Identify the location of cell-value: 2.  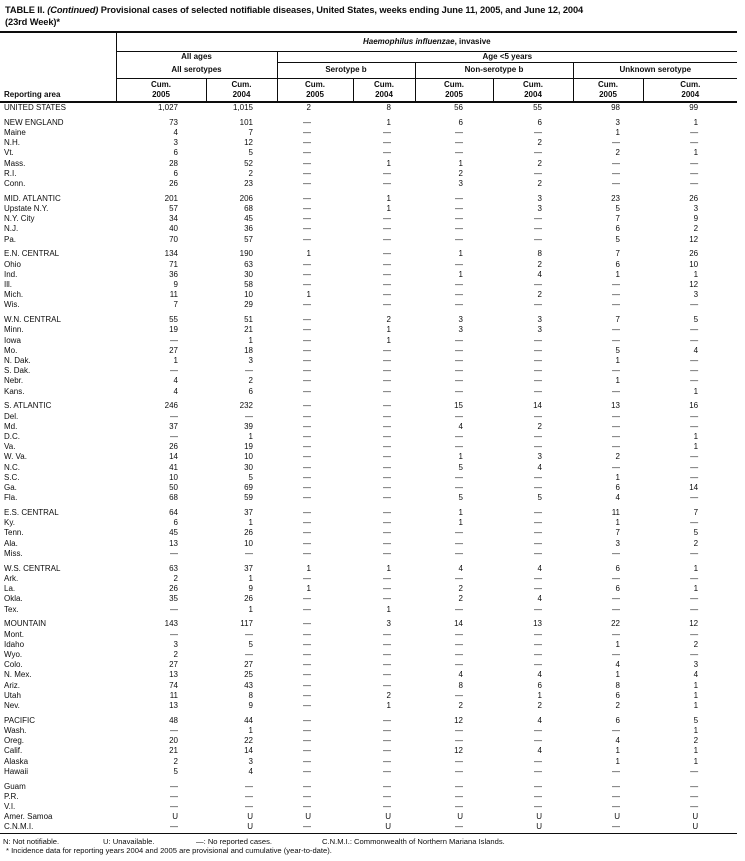
(539, 184).